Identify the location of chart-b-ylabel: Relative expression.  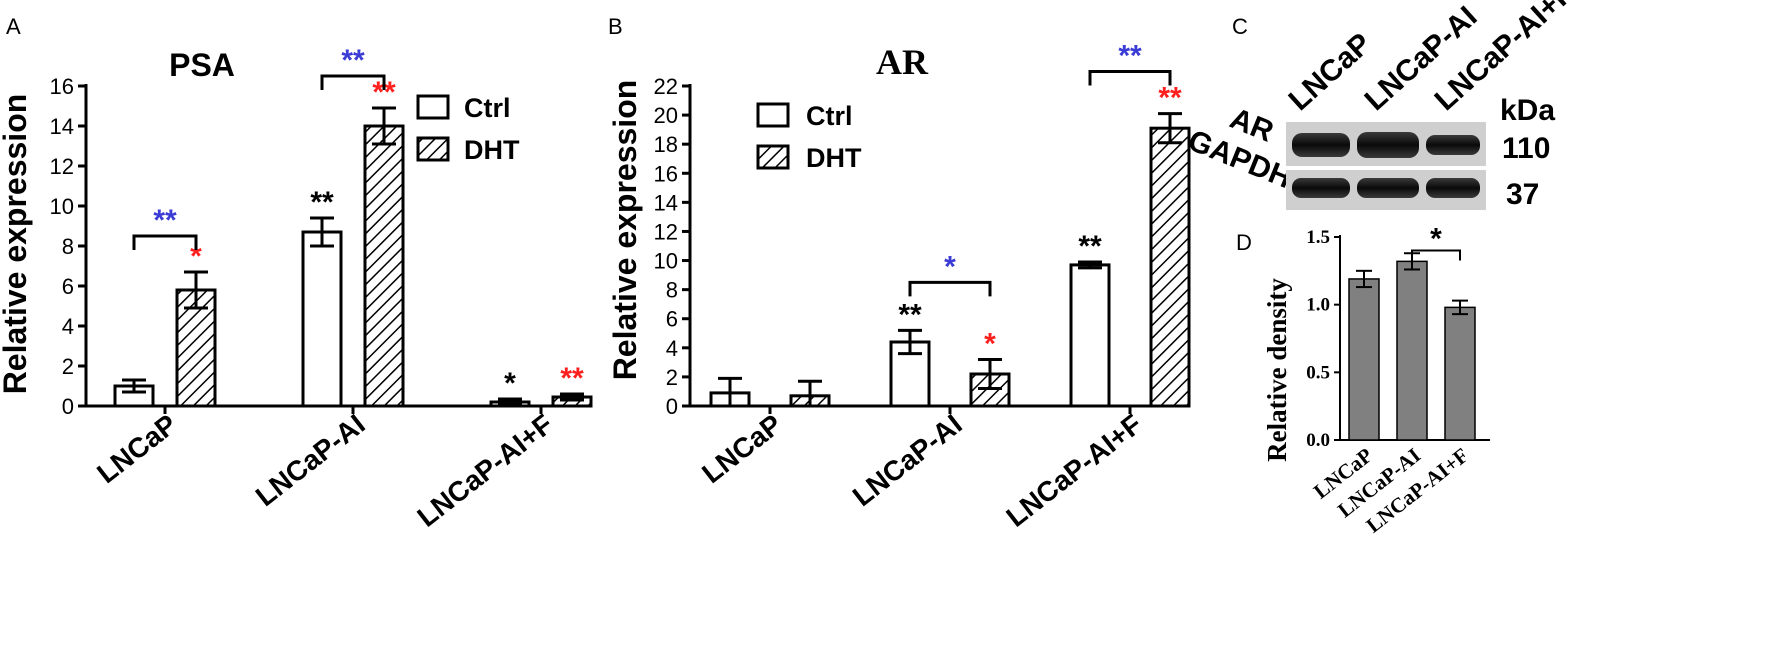
(625, 230).